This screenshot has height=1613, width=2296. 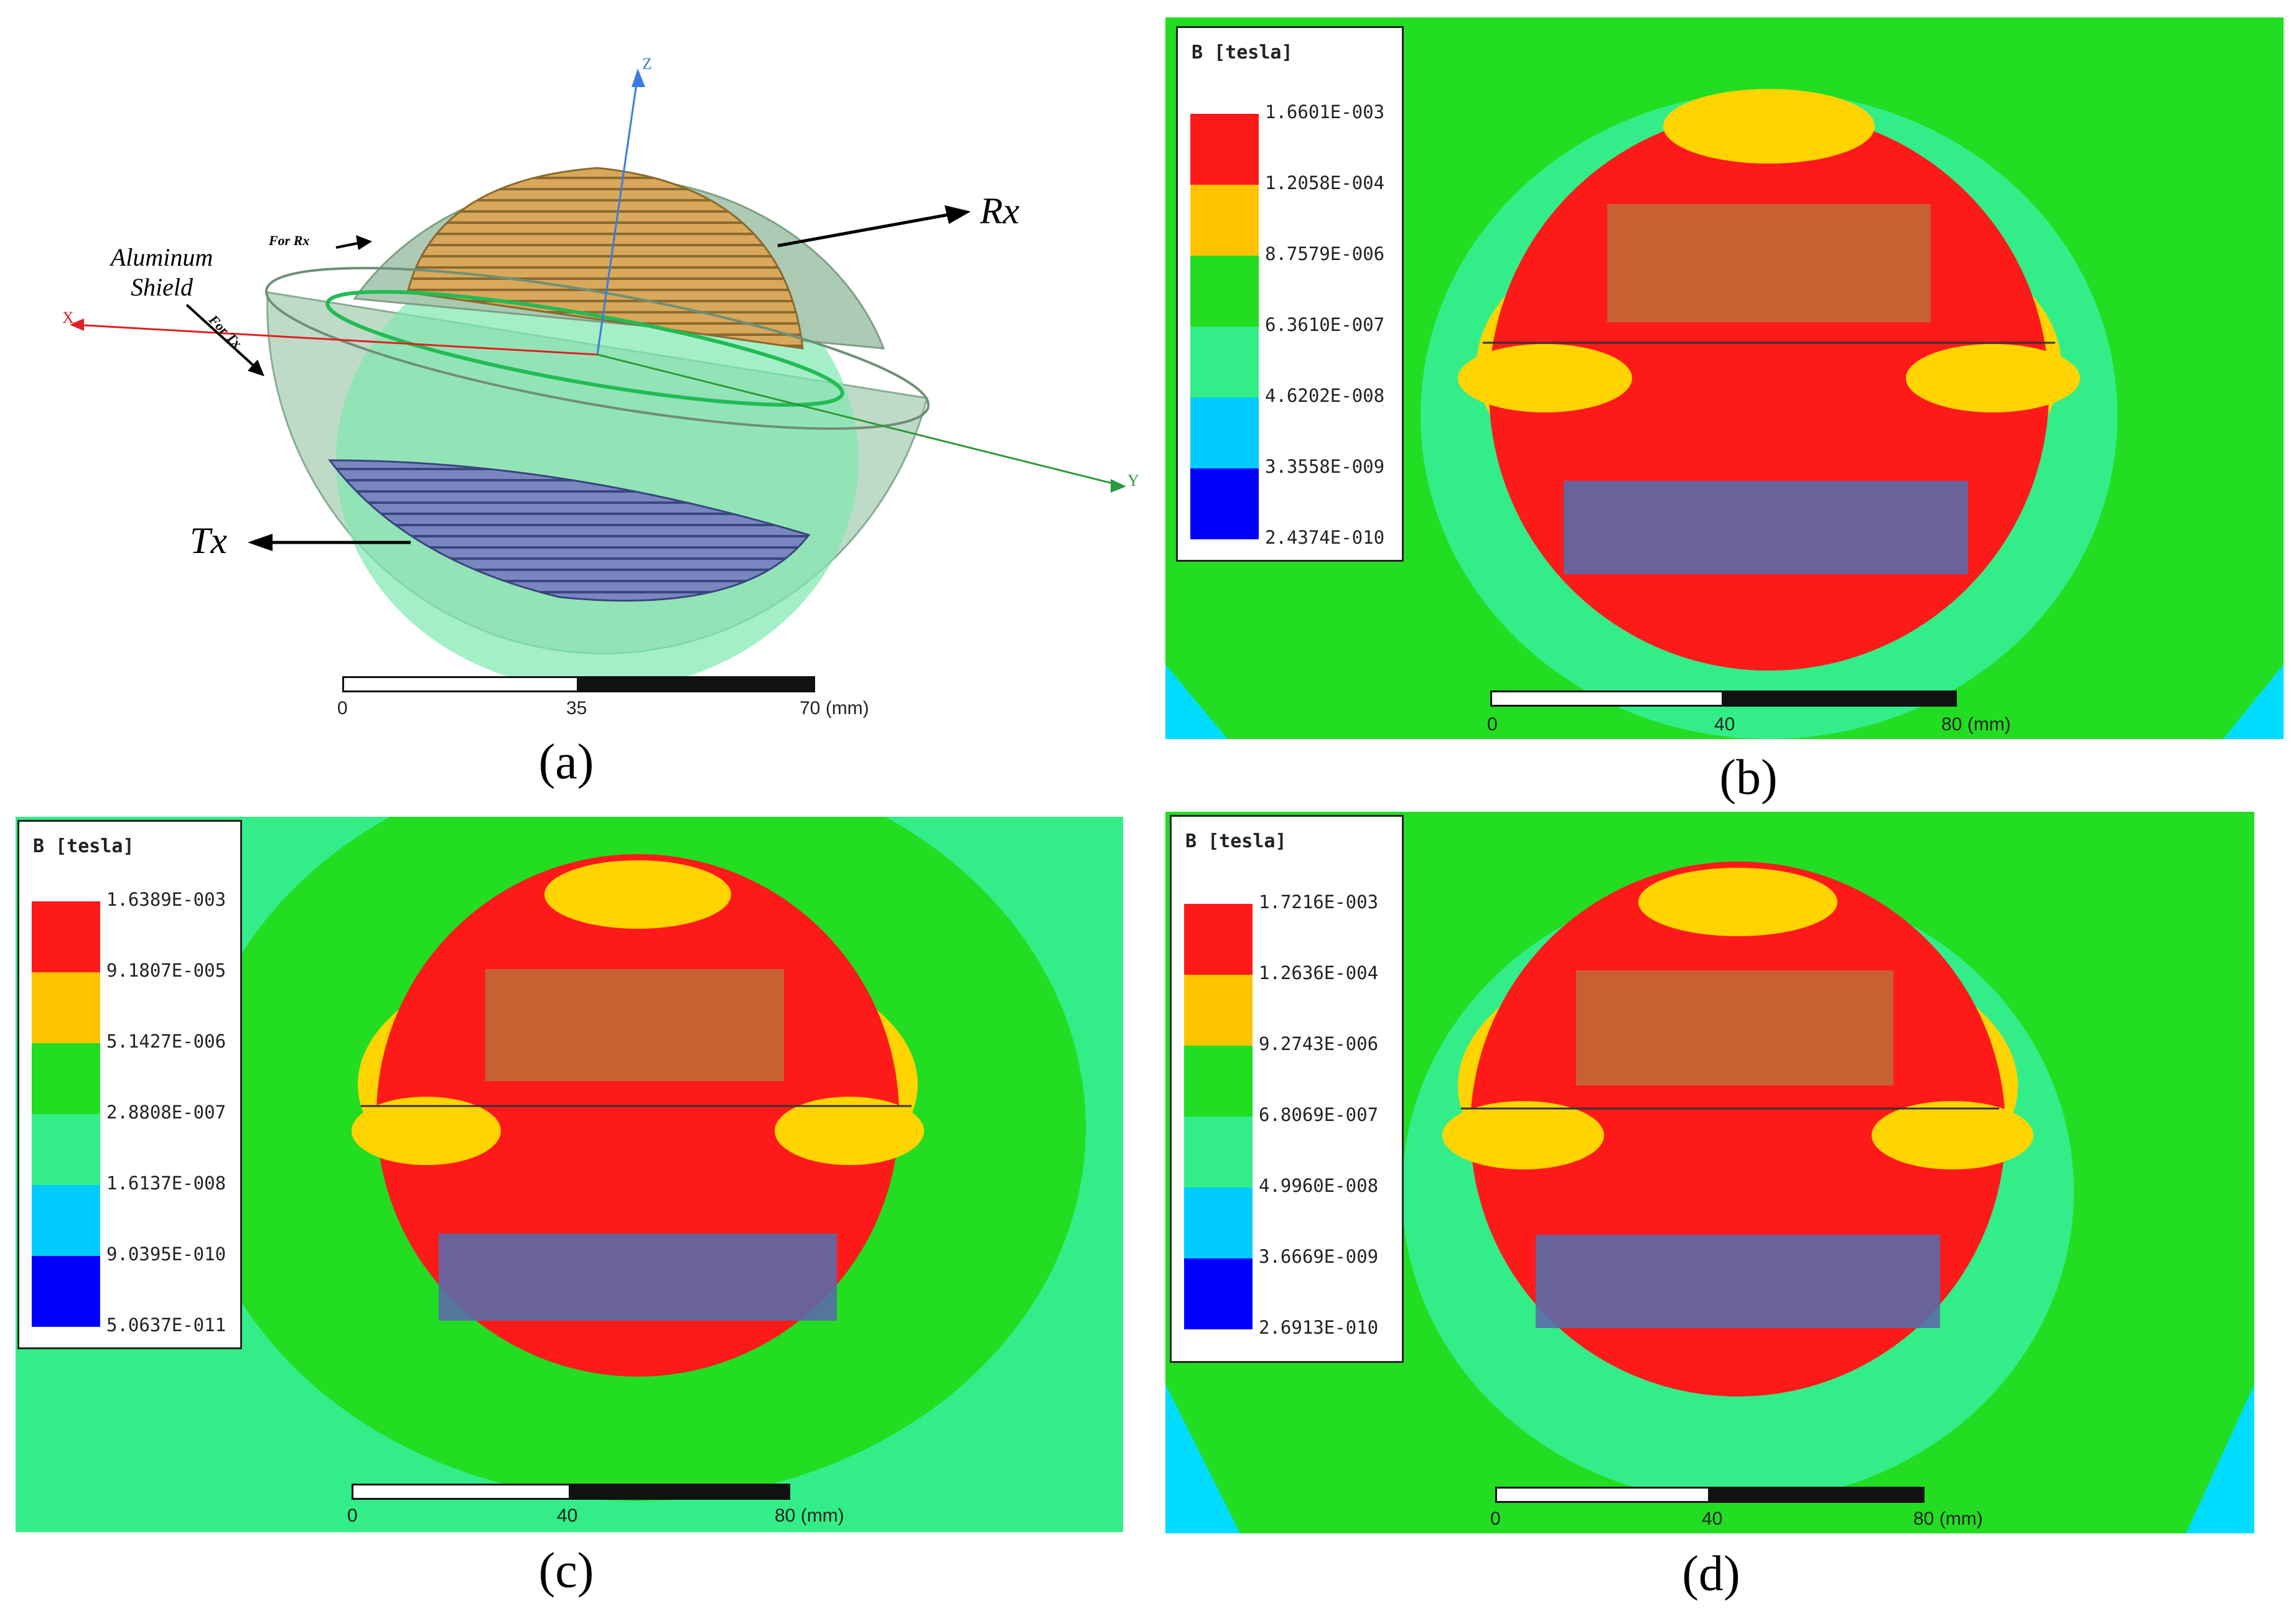 What do you see at coordinates (1319, 1185) in the screenshot?
I see `legend-d-value-4: 4.9960E-008` at bounding box center [1319, 1185].